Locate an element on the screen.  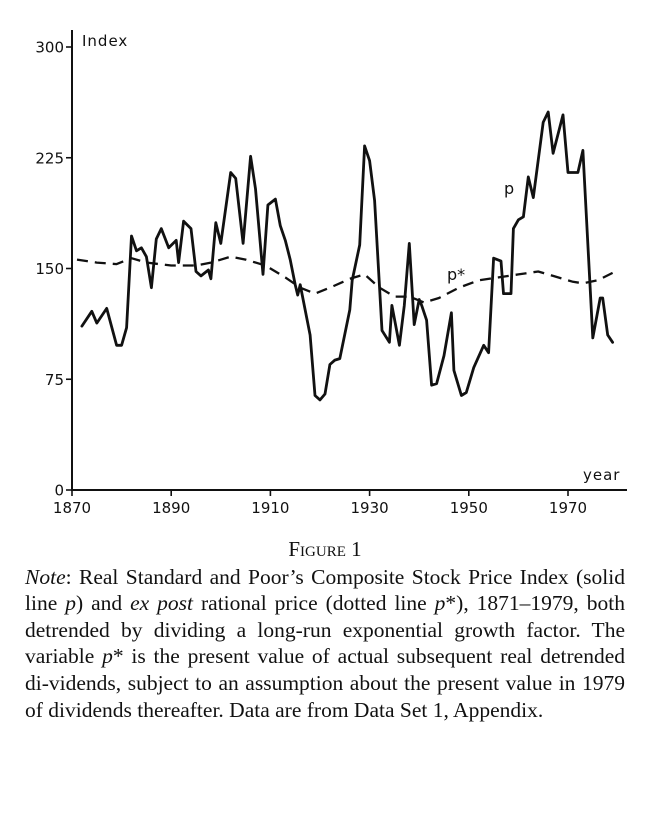
x-tick-label: 1890 is located at coordinates (171, 508).